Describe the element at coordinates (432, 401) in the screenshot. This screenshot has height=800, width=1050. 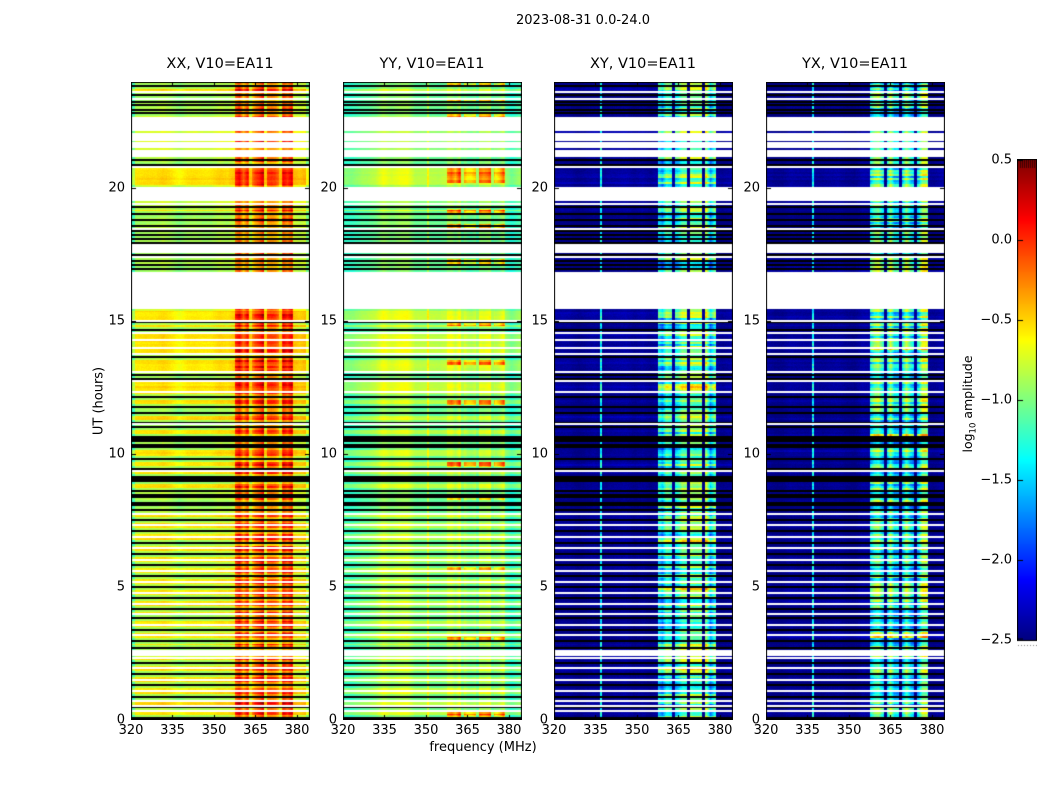
I see `heatmap-canvas-yy` at that location.